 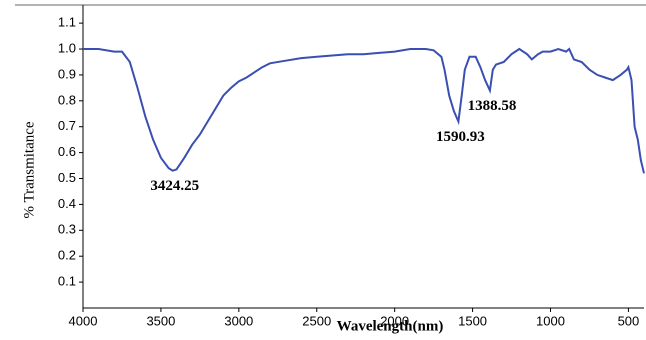 I want to click on y-tick-label: 1.1, so click(x=67, y=22).